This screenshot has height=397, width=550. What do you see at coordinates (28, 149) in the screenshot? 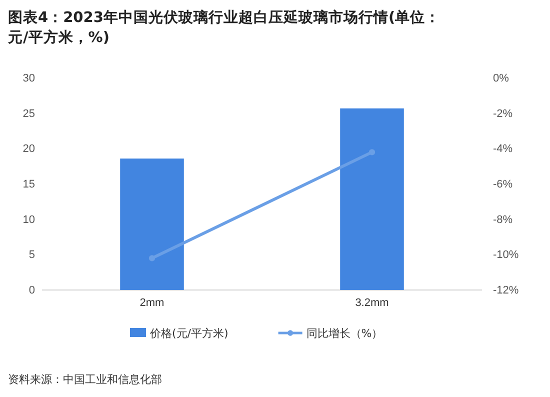
I see `y-tick-label: 20` at bounding box center [28, 149].